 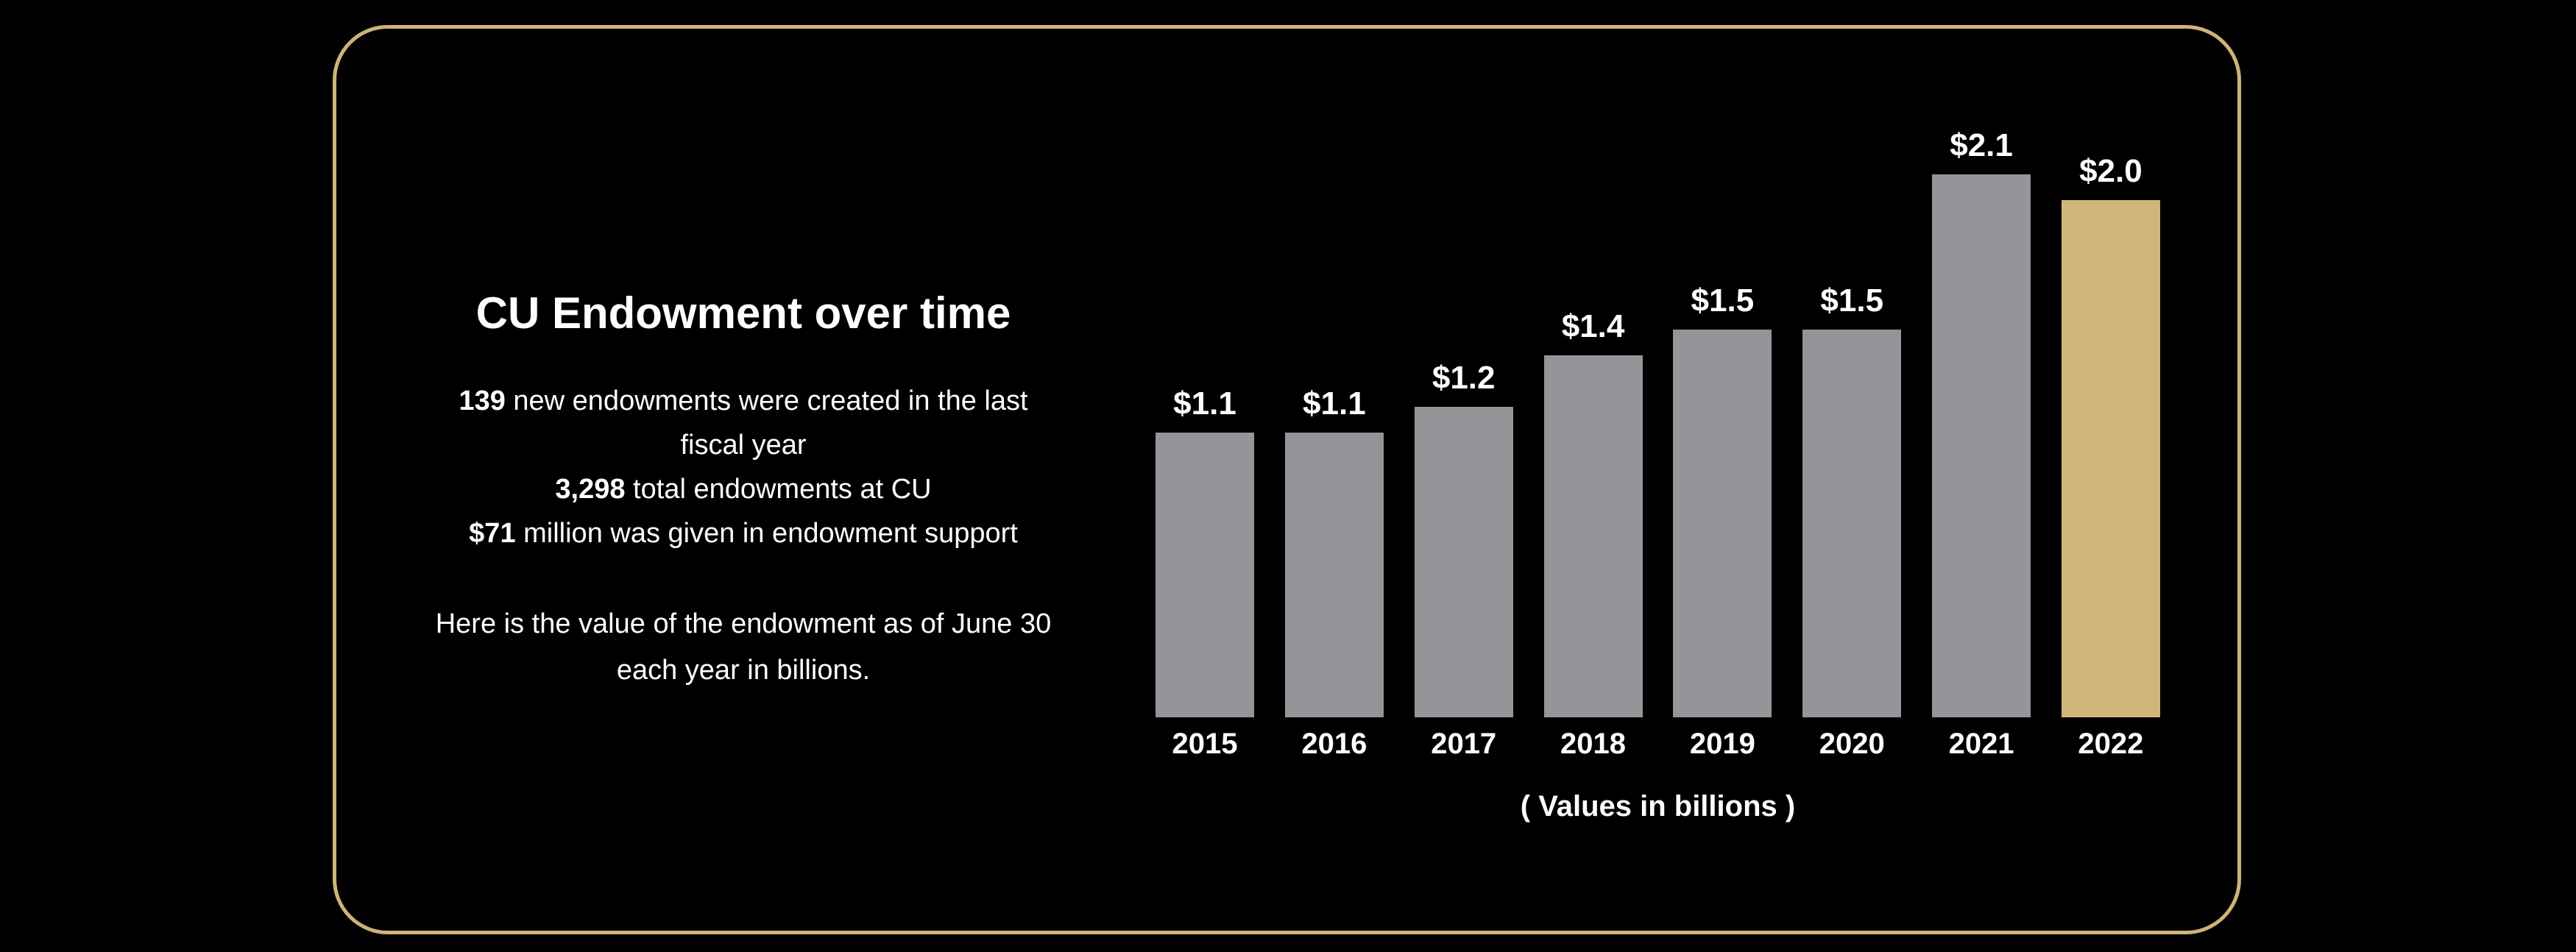 What do you see at coordinates (1982, 145) in the screenshot?
I see `bar-value-label: $2.1` at bounding box center [1982, 145].